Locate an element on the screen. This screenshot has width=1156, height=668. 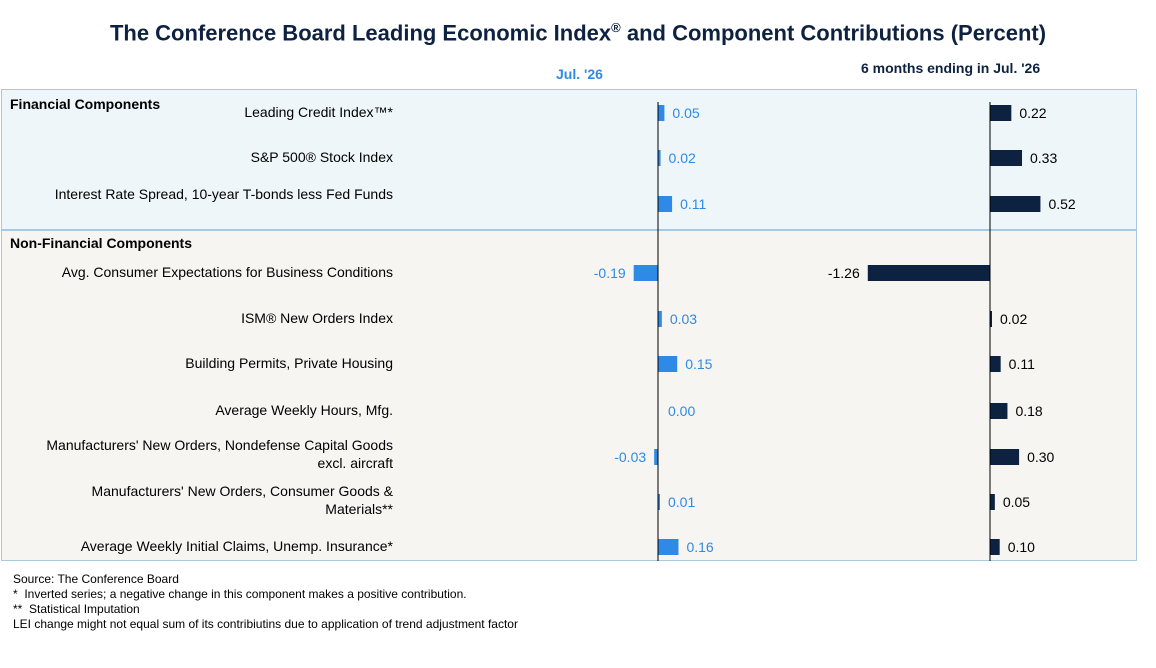
data-label: 0.30 is located at coordinates (1040, 457).